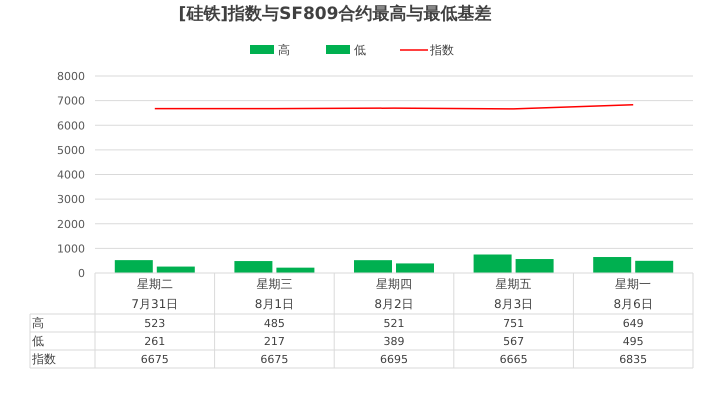 This screenshot has height=393, width=710. What do you see at coordinates (81, 273) in the screenshot?
I see `y-tick-label: 0` at bounding box center [81, 273].